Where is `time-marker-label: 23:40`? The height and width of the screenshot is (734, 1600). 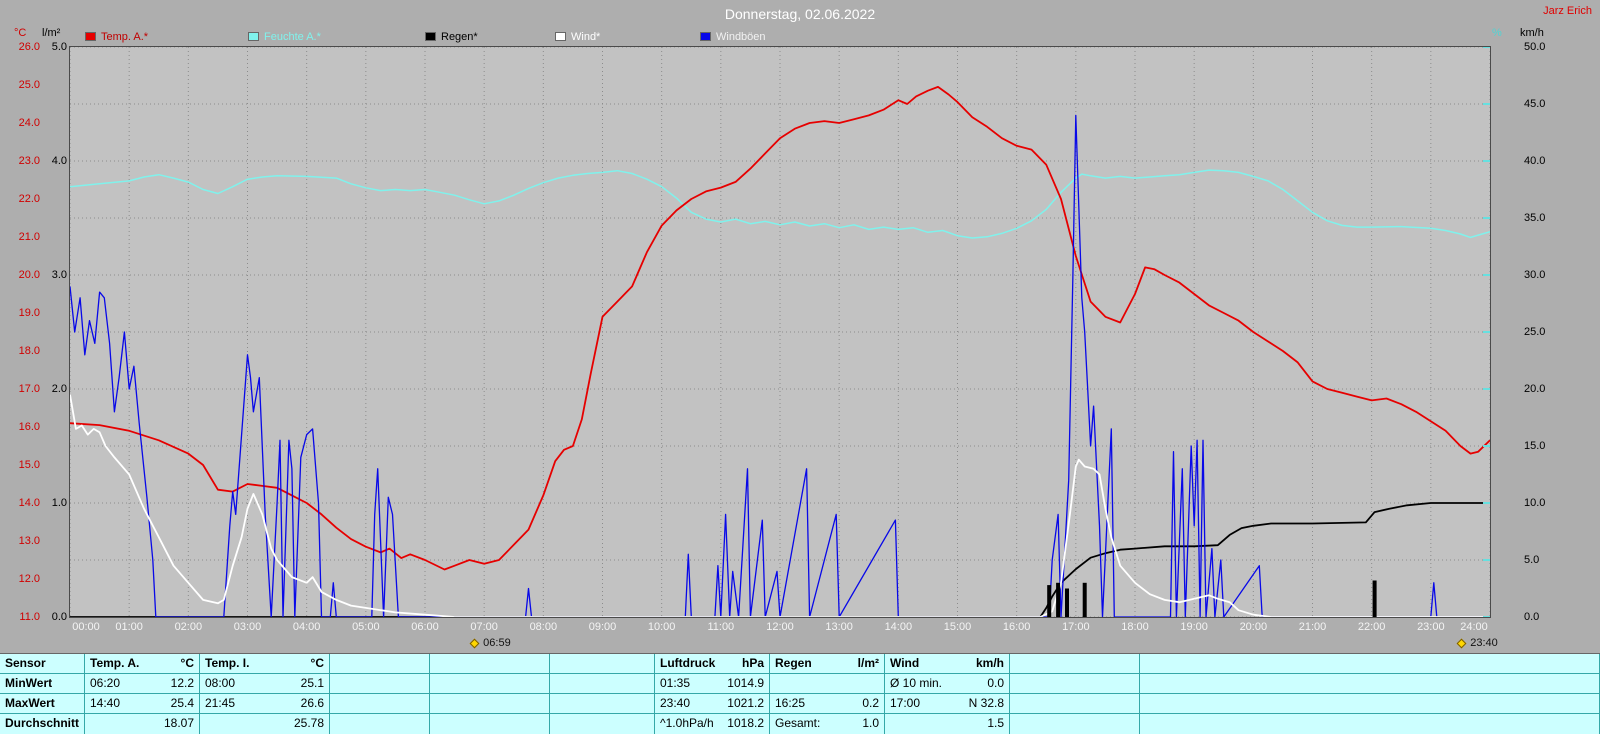
time-marker-label: 23:40 is located at coordinates (1484, 643).